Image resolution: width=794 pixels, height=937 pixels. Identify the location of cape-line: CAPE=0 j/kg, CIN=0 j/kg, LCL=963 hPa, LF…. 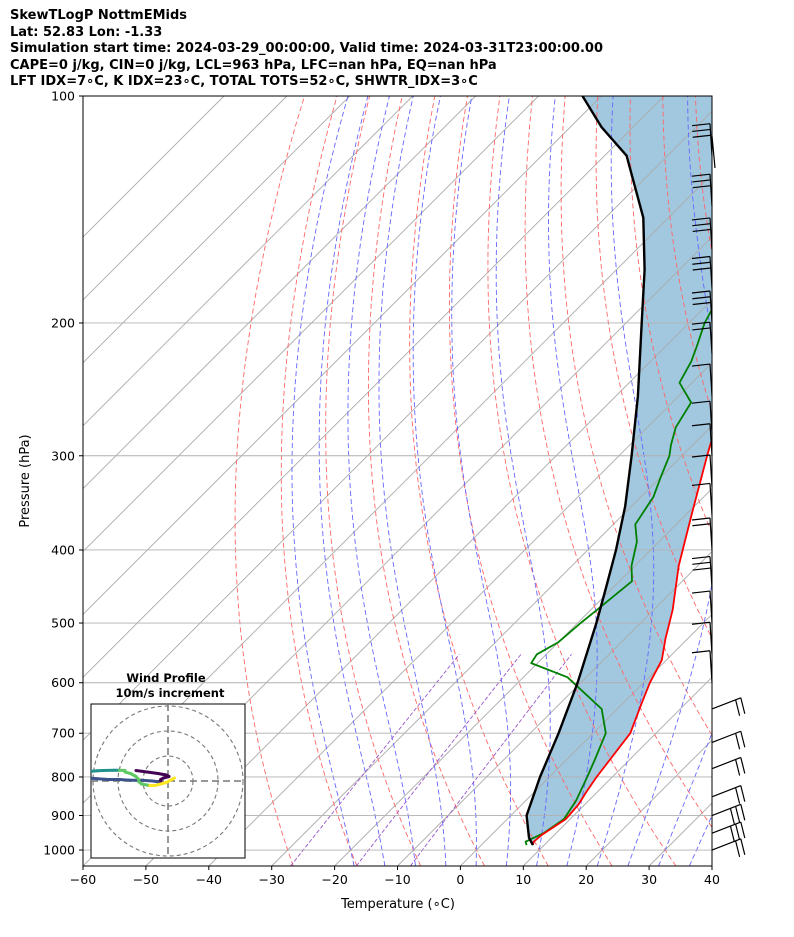
(253, 65).